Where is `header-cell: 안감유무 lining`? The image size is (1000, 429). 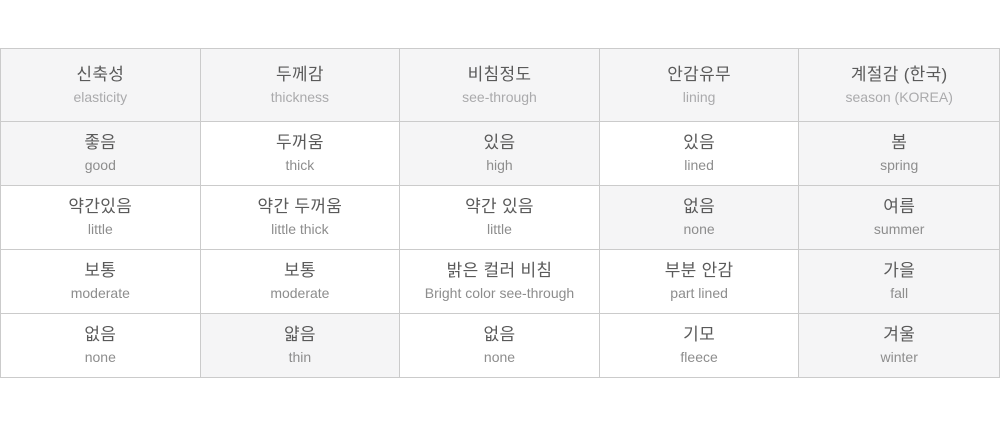
header-cell: 안감유무 lining is located at coordinates (699, 85).